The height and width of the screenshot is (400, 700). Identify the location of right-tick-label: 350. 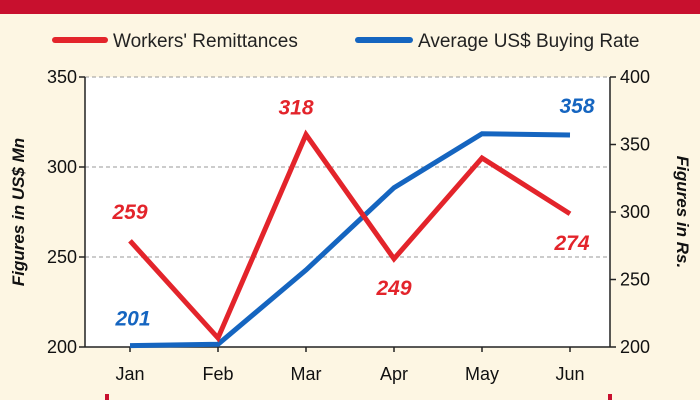
(635, 145).